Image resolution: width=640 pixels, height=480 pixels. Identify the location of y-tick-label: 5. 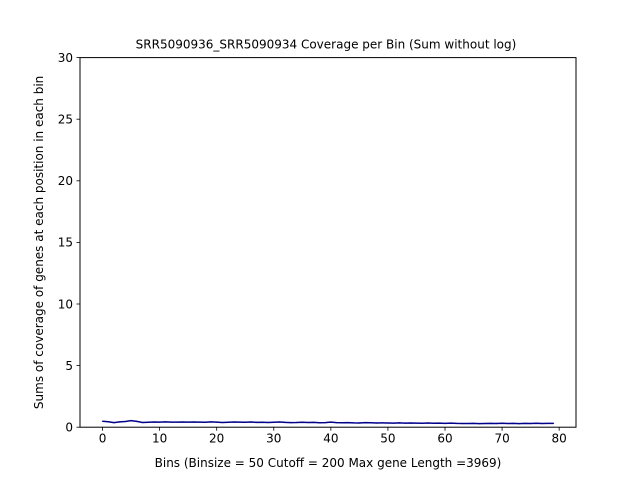
(69, 366).